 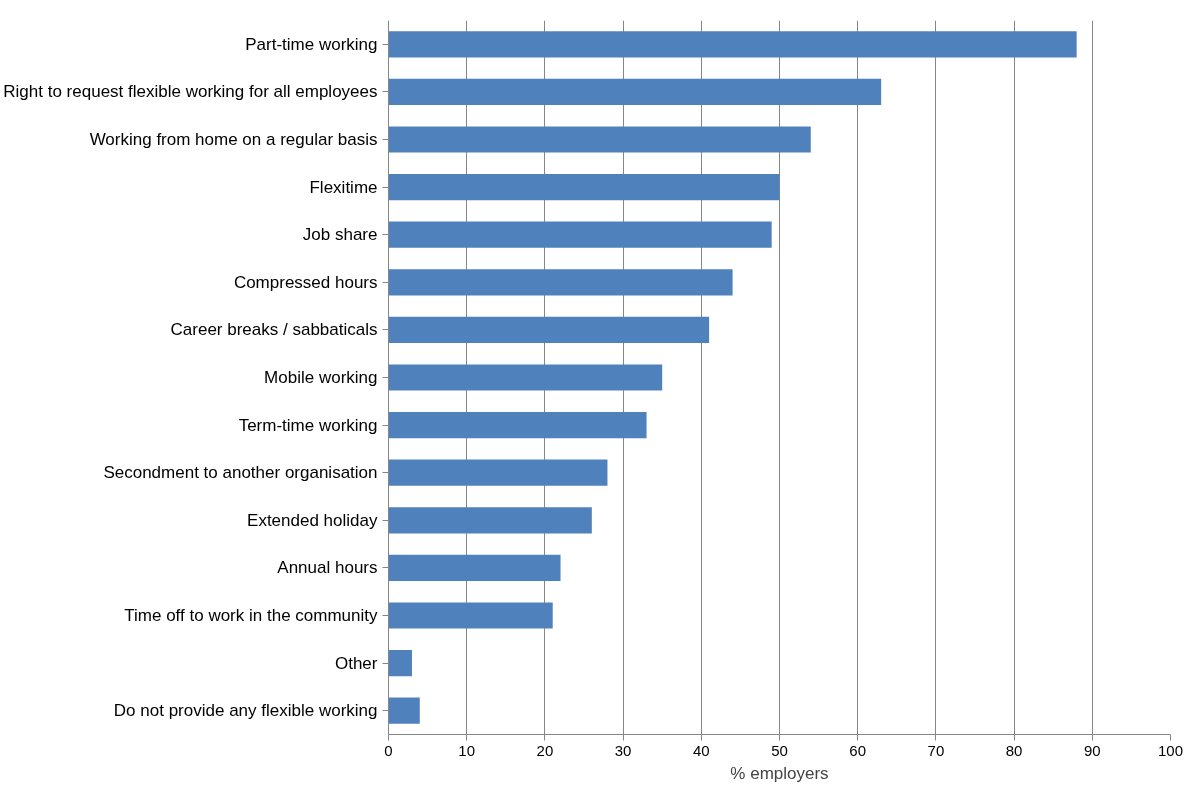 I want to click on x-tick-label: 100, so click(x=1170, y=750).